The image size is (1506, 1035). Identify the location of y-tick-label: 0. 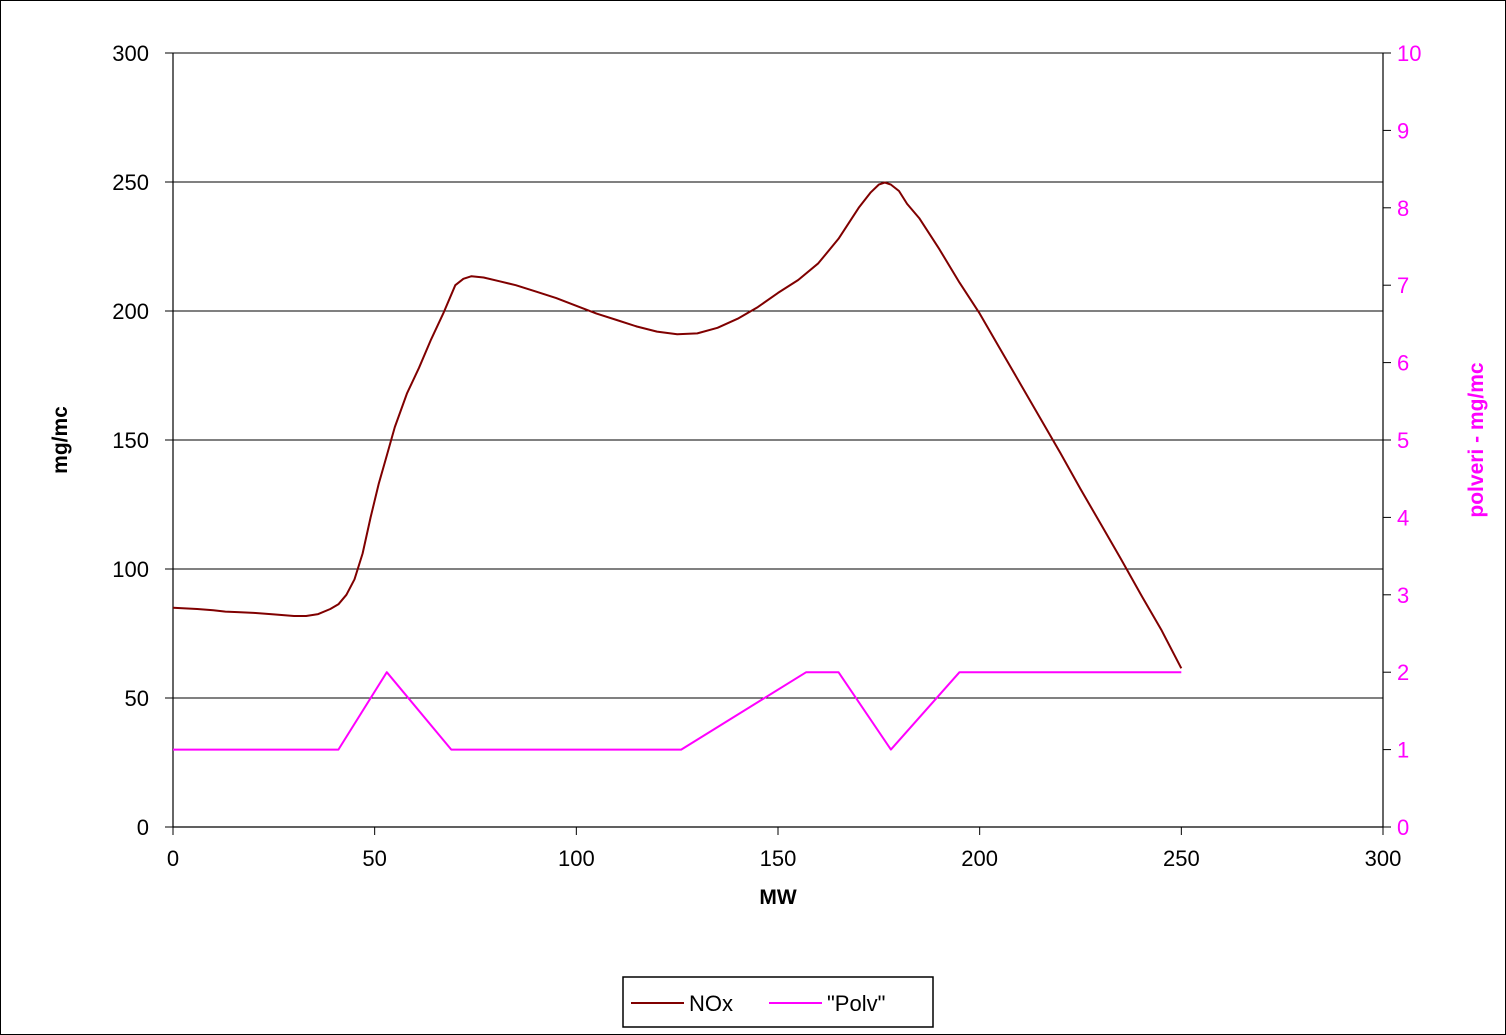
(143, 827).